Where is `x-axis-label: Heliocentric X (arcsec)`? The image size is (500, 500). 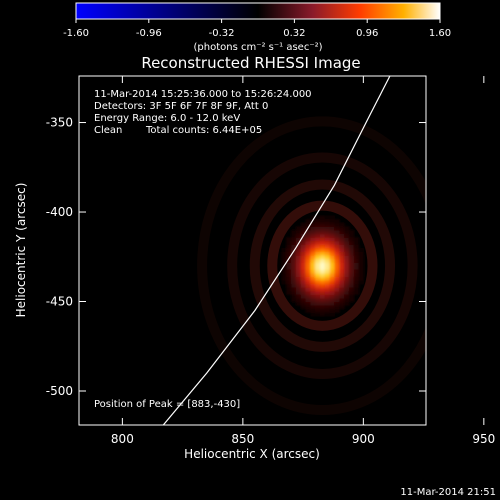 x-axis-label: Heliocentric X (arcsec) is located at coordinates (252, 454).